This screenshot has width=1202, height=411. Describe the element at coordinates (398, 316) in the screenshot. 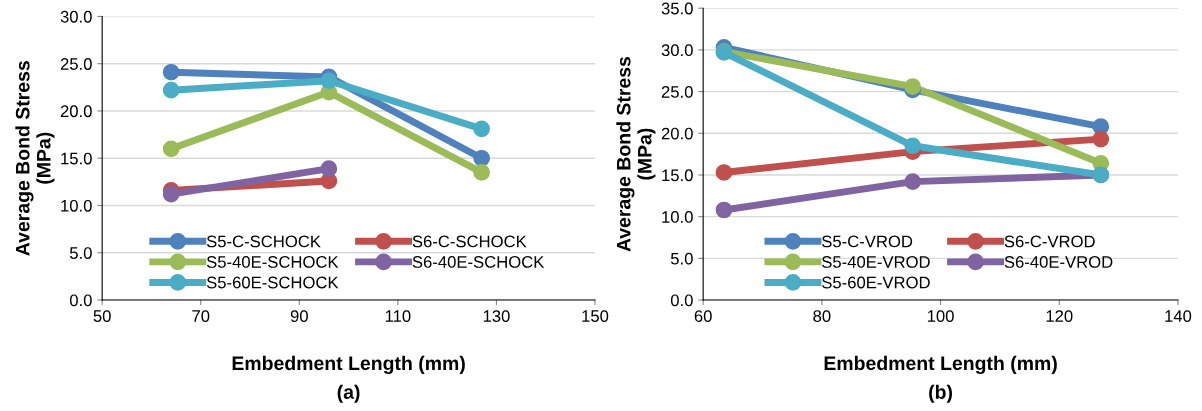

I see `x-tick-label: 110` at that location.